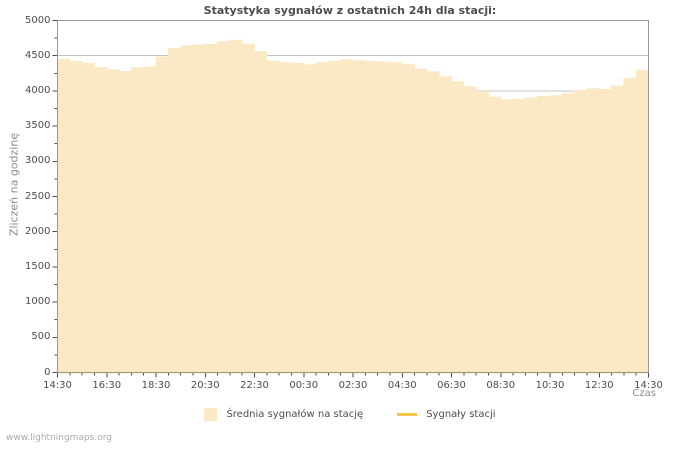 The image size is (700, 450). Describe the element at coordinates (402, 385) in the screenshot. I see `x-tick-label: 04:30` at that location.